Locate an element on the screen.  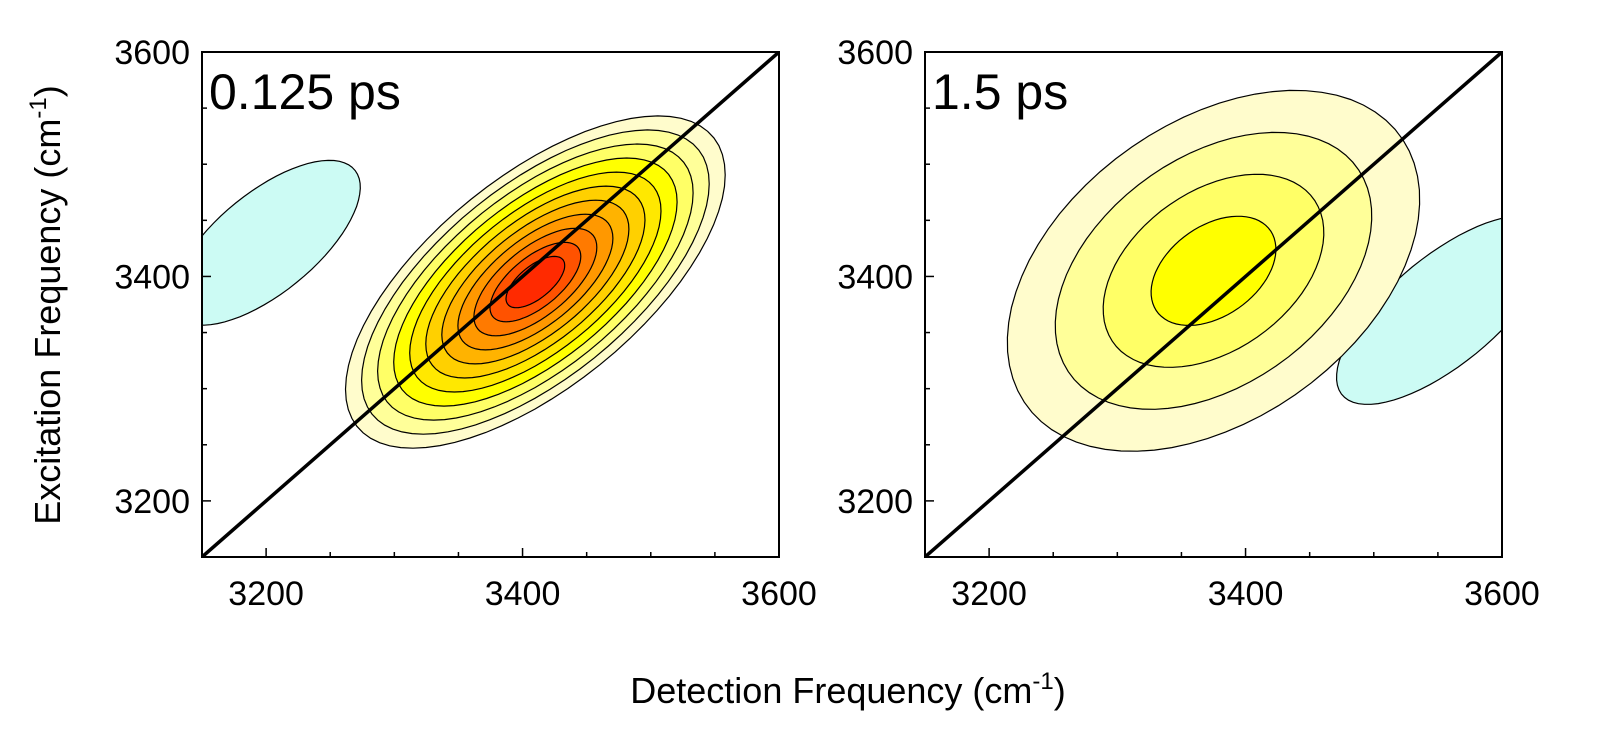
y-axis-title-main: Excitation Frequency (cm is located at coordinates (47, 322).